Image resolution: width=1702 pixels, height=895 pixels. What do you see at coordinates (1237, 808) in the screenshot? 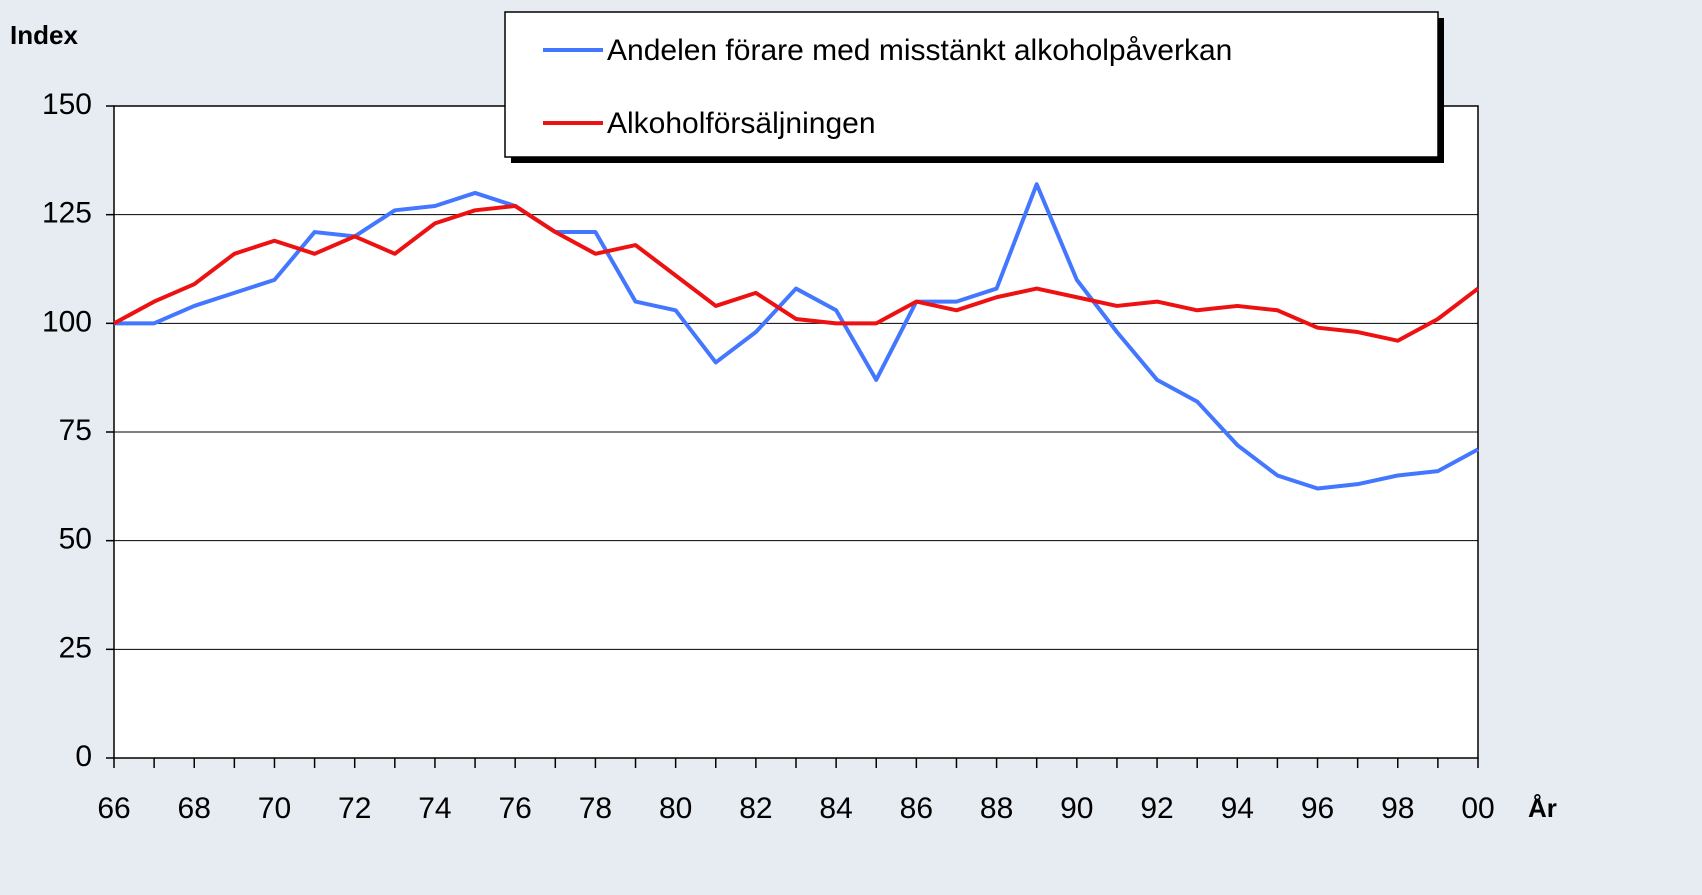
I see `x-tick-label: 94` at bounding box center [1237, 808].